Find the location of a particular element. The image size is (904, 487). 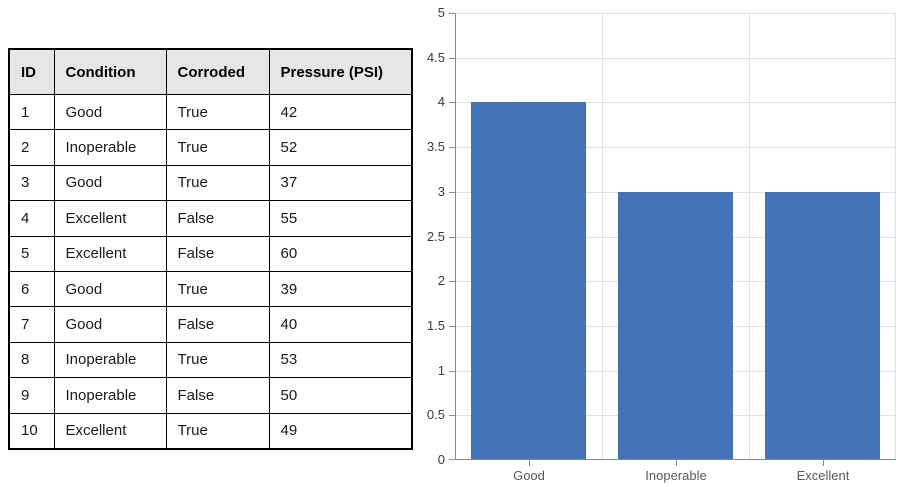

column-header-id: ID is located at coordinates (31, 71).